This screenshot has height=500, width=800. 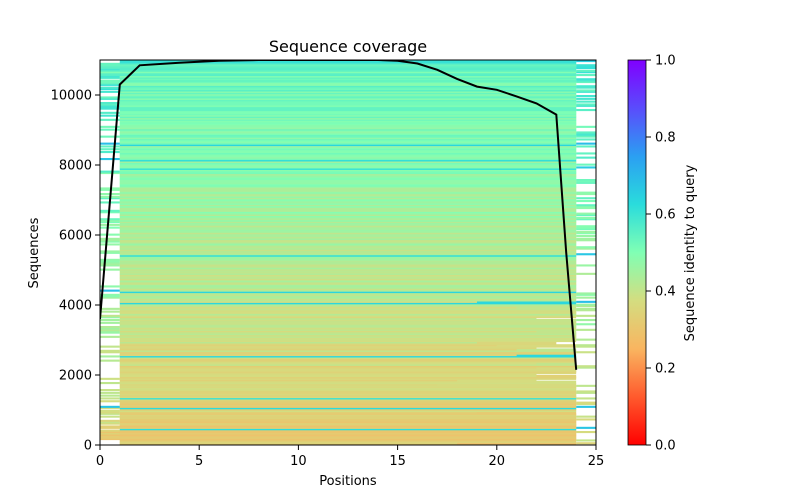 What do you see at coordinates (100, 461) in the screenshot?
I see `x-tick-label: 0` at bounding box center [100, 461].